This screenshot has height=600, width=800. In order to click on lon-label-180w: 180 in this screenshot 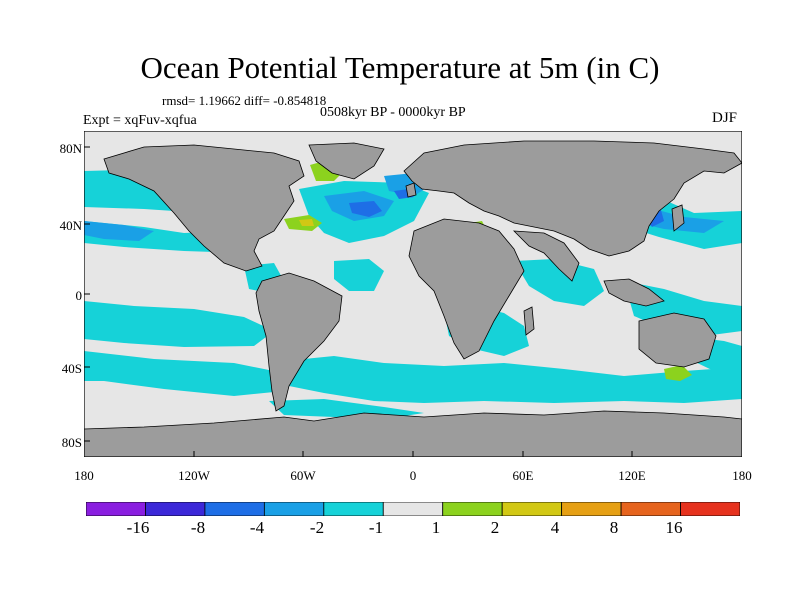, I will do `click(84, 475)`.